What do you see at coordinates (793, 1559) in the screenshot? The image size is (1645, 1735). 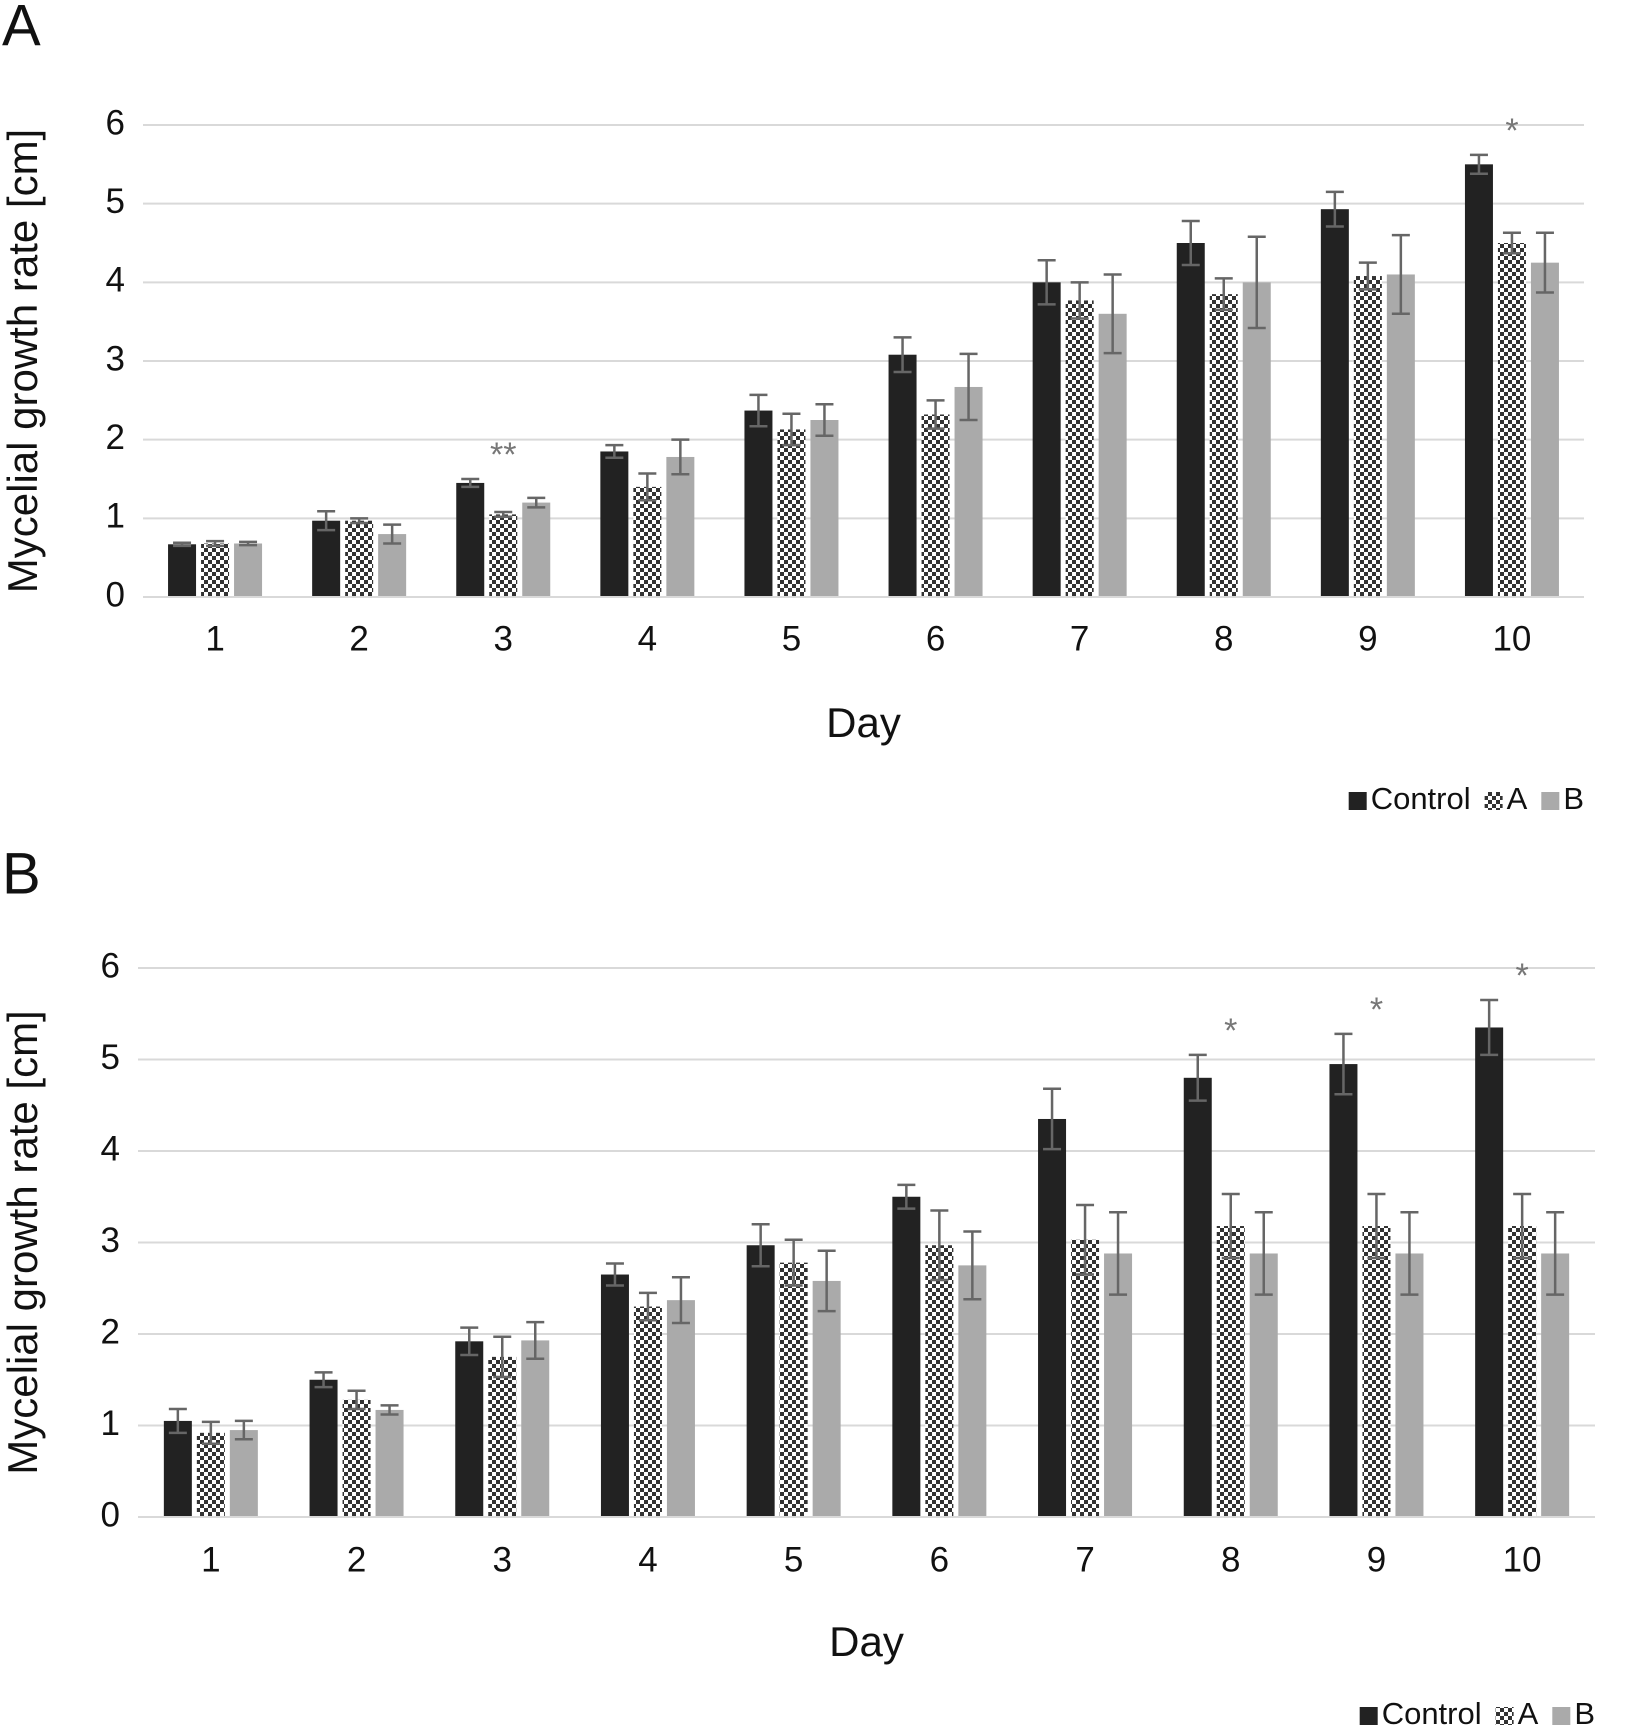 I see `x-tick-label: 5` at bounding box center [793, 1559].